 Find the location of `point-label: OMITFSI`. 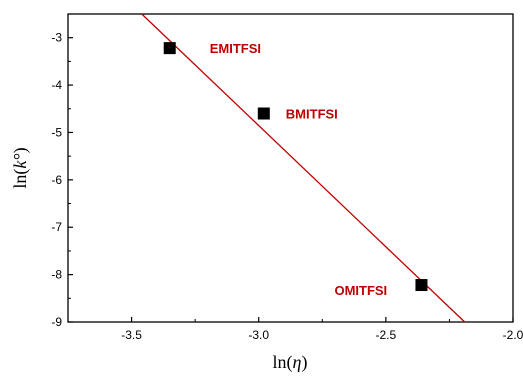

point-label: OMITFSI is located at coordinates (360, 290).